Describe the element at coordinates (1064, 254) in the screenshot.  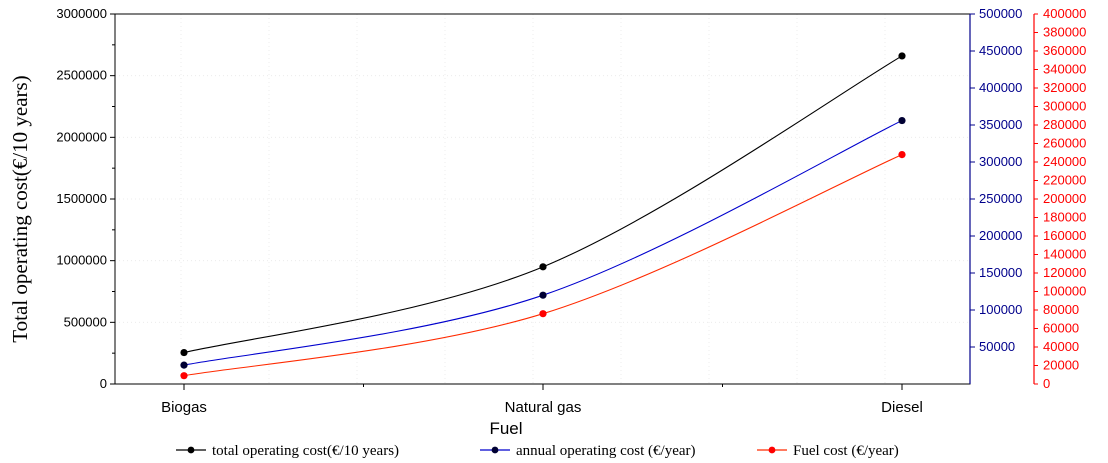
I see `right-outer-axis-tick-label: 140000` at that location.